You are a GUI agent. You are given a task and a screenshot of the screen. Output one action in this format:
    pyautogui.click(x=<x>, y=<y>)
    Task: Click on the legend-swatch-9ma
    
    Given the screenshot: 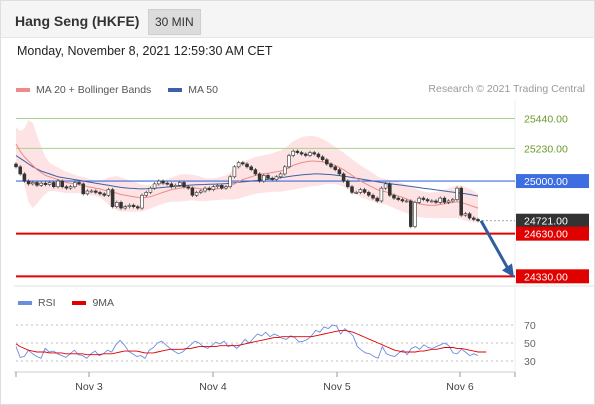 What is the action you would take?
    pyautogui.click(x=79, y=303)
    